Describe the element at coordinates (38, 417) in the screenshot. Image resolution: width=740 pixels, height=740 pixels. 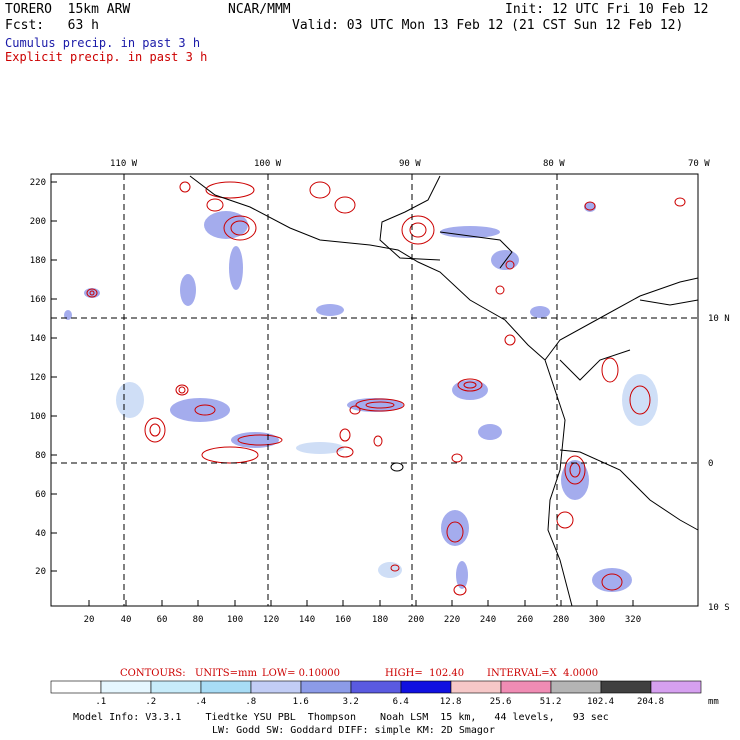
I see `y-tick-100: 100` at that location.